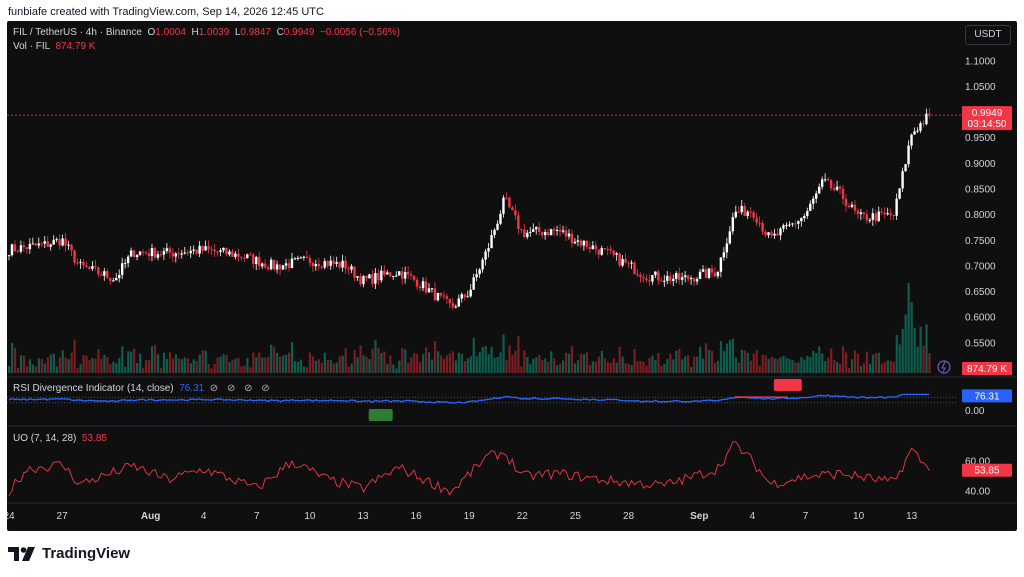  What do you see at coordinates (986, 396) in the screenshot?
I see `rsi-axis-label: 76.31` at bounding box center [986, 396].